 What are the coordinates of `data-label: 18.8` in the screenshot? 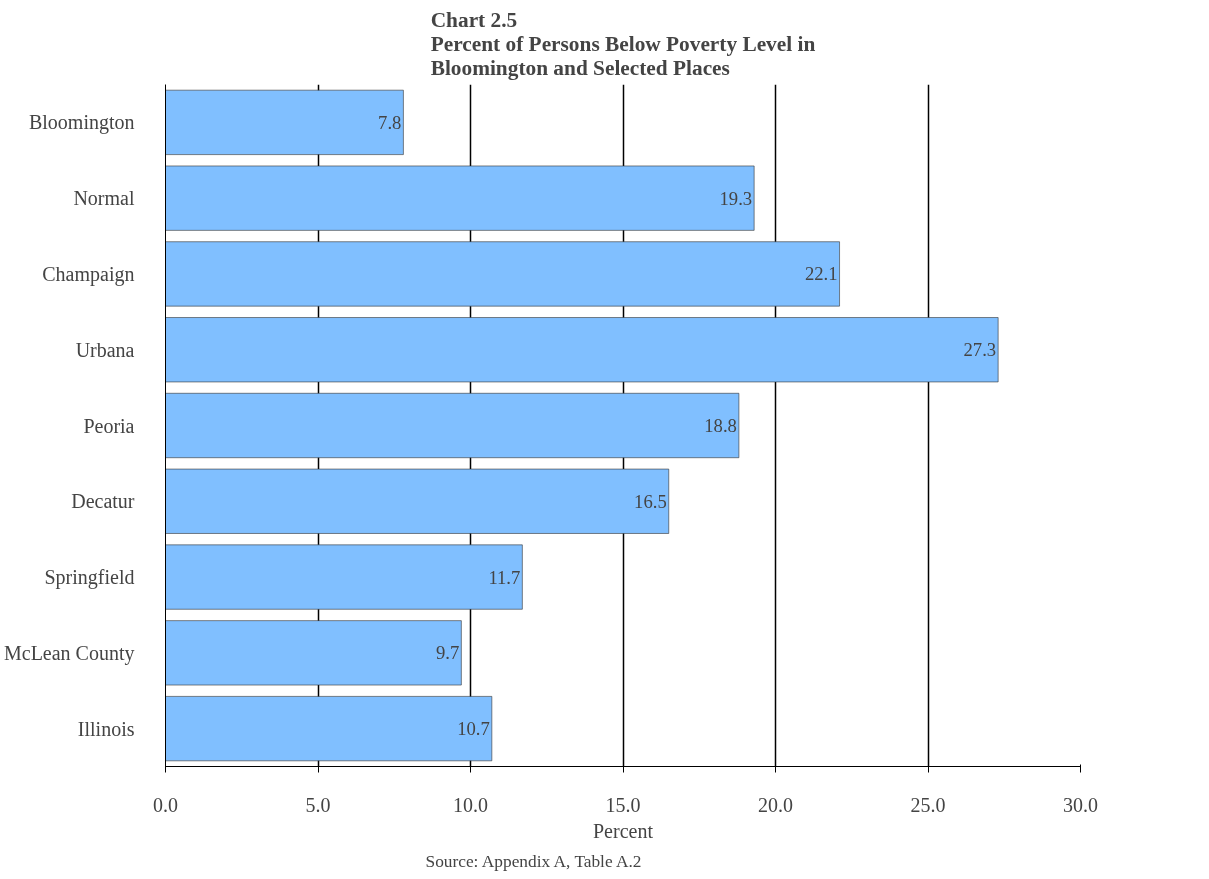 It's located at (720, 425).